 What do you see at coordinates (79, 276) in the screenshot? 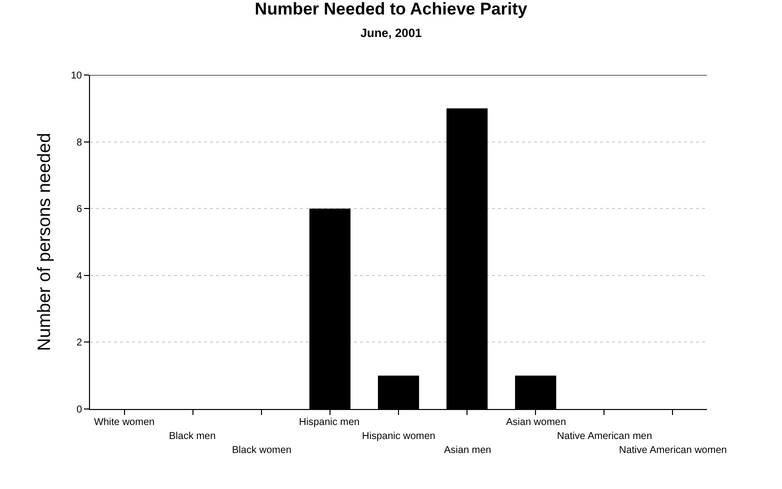
I see `y-tick-label: 4` at bounding box center [79, 276].